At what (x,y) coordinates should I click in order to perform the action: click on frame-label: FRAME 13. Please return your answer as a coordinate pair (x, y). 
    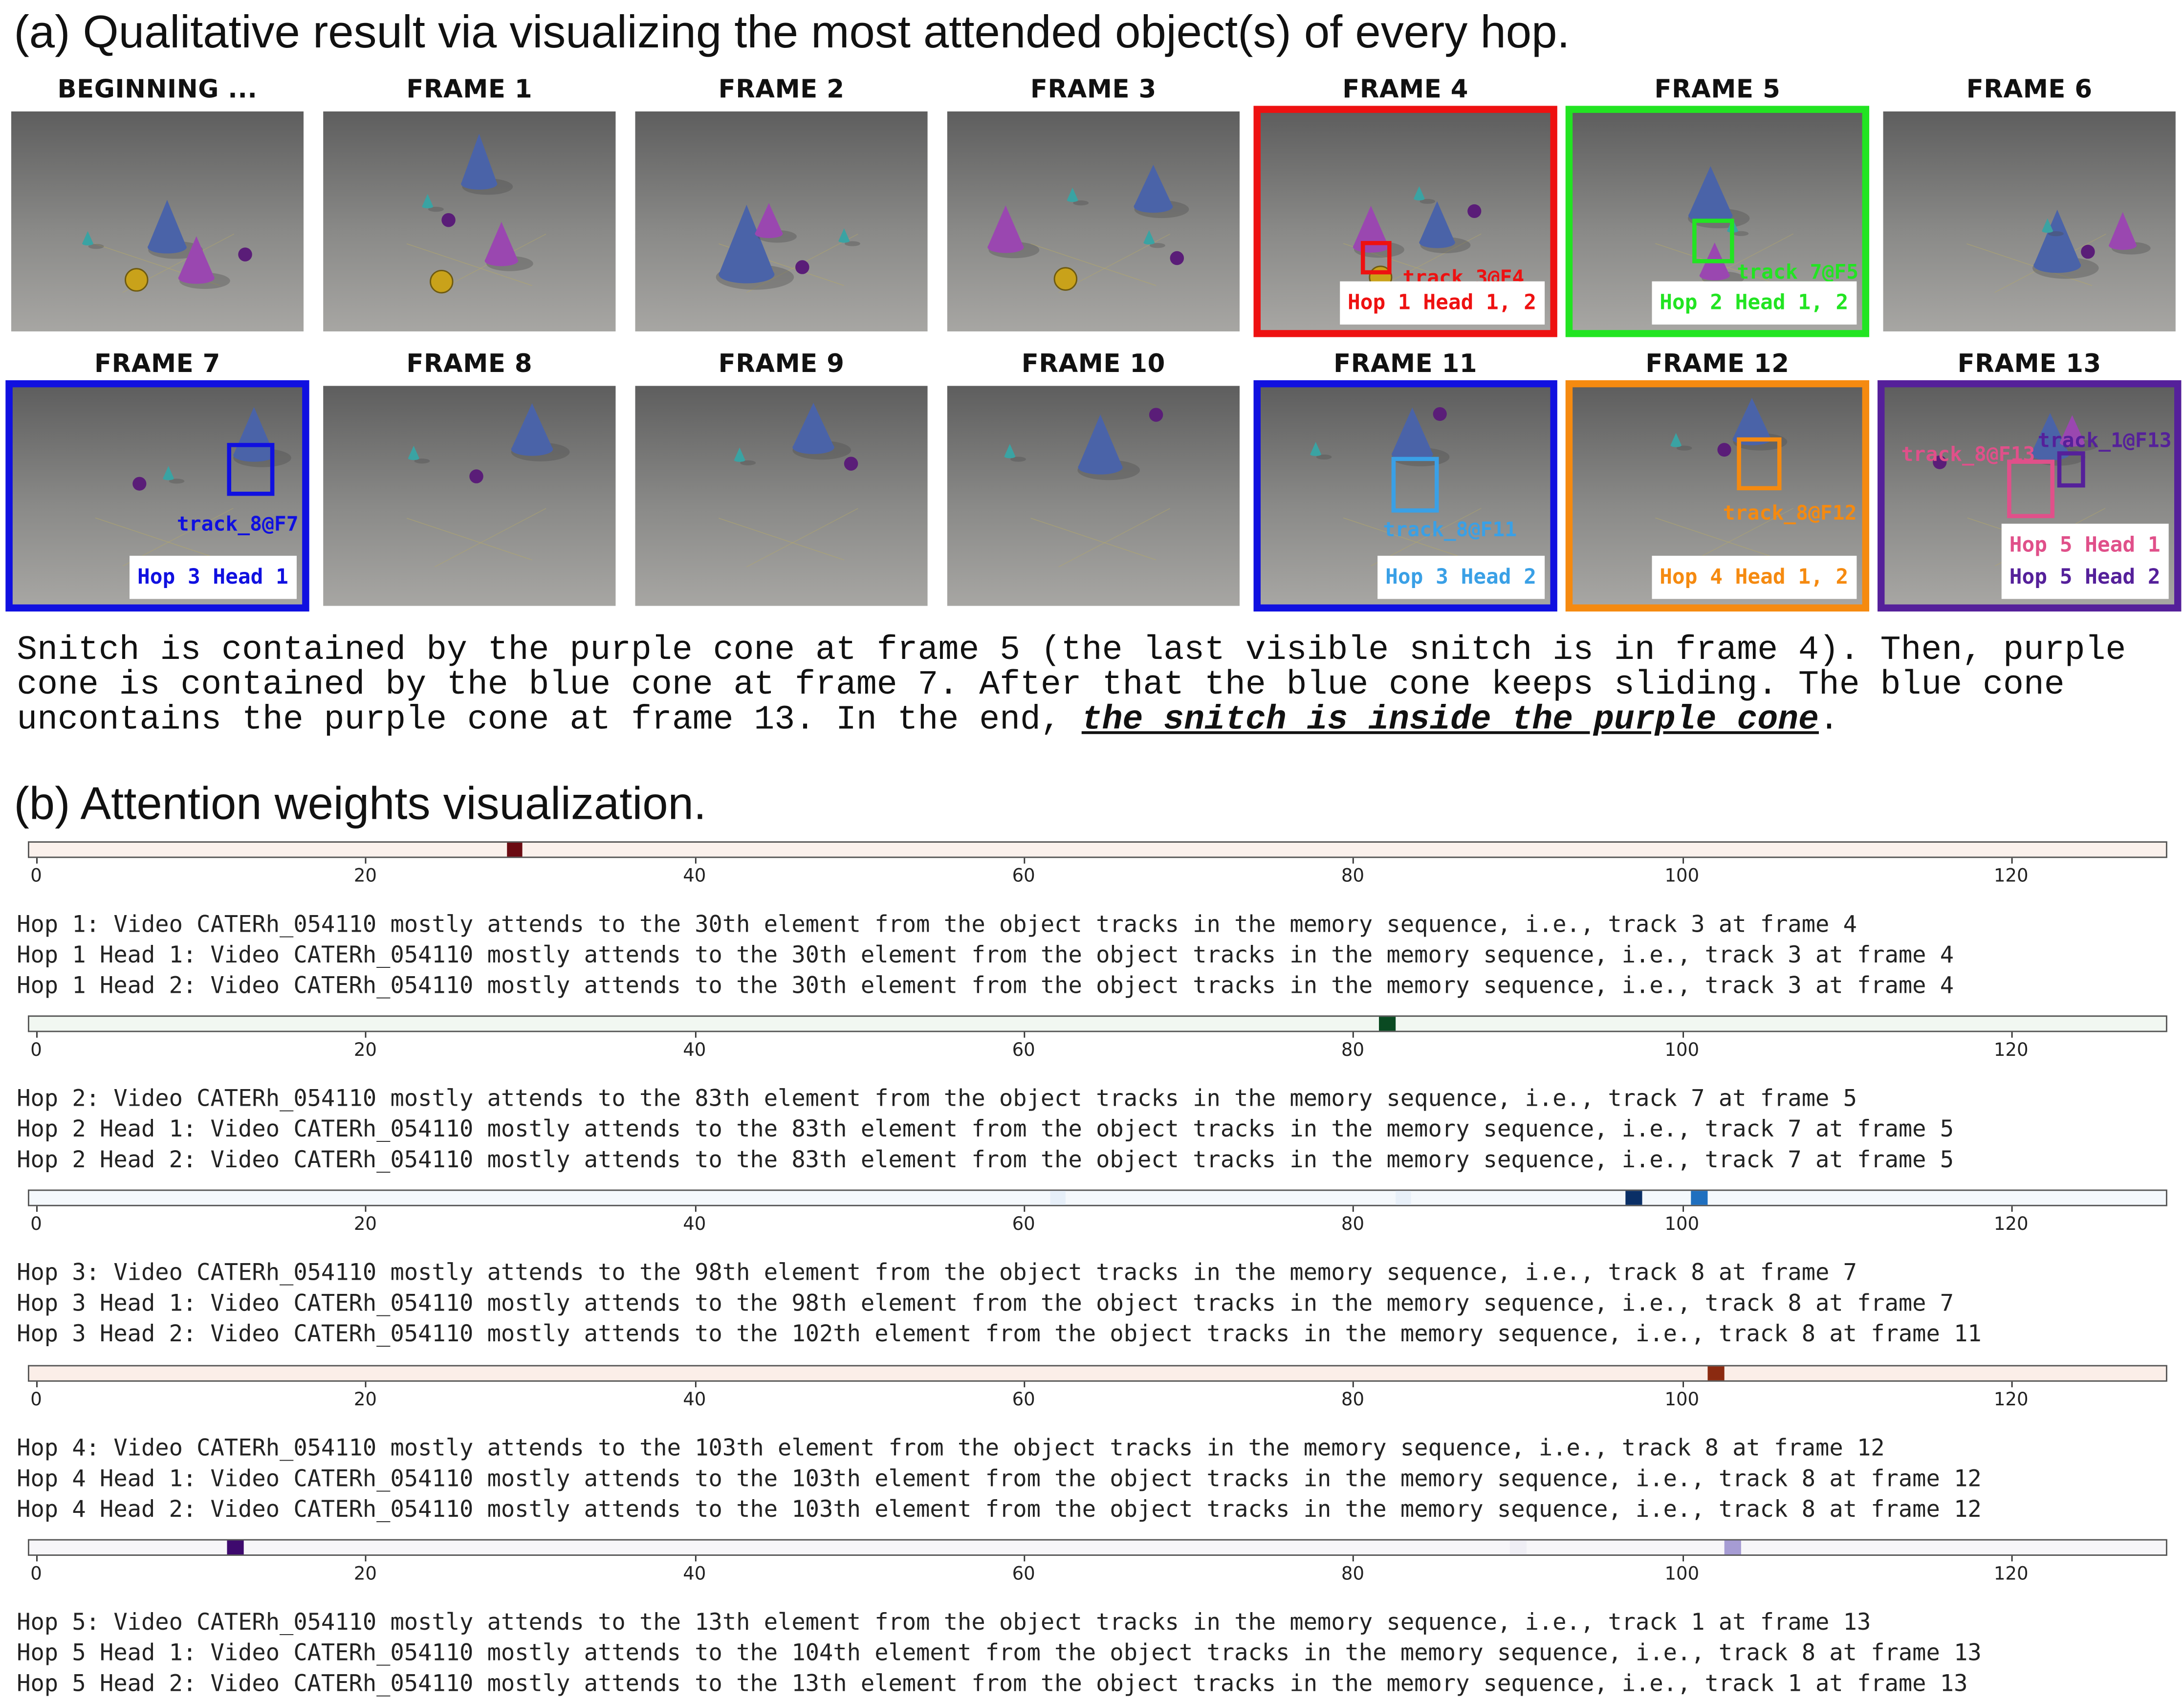
    Looking at the image, I should click on (2029, 364).